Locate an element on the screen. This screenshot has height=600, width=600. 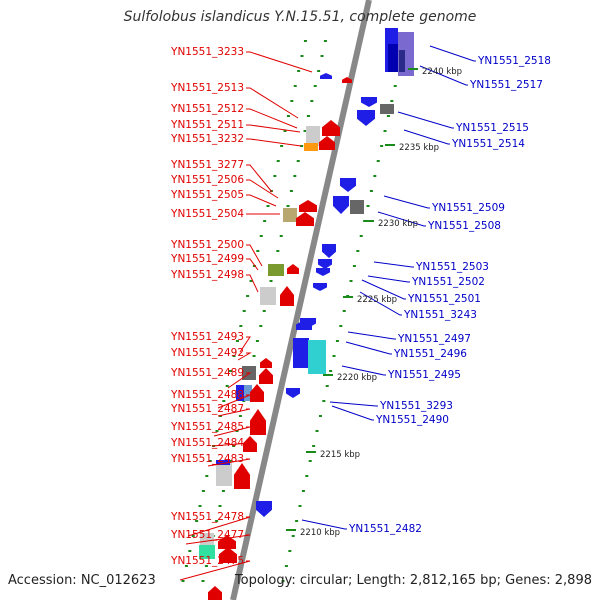
right-gene-label: YN1551_2502 is located at coordinates (448, 282).